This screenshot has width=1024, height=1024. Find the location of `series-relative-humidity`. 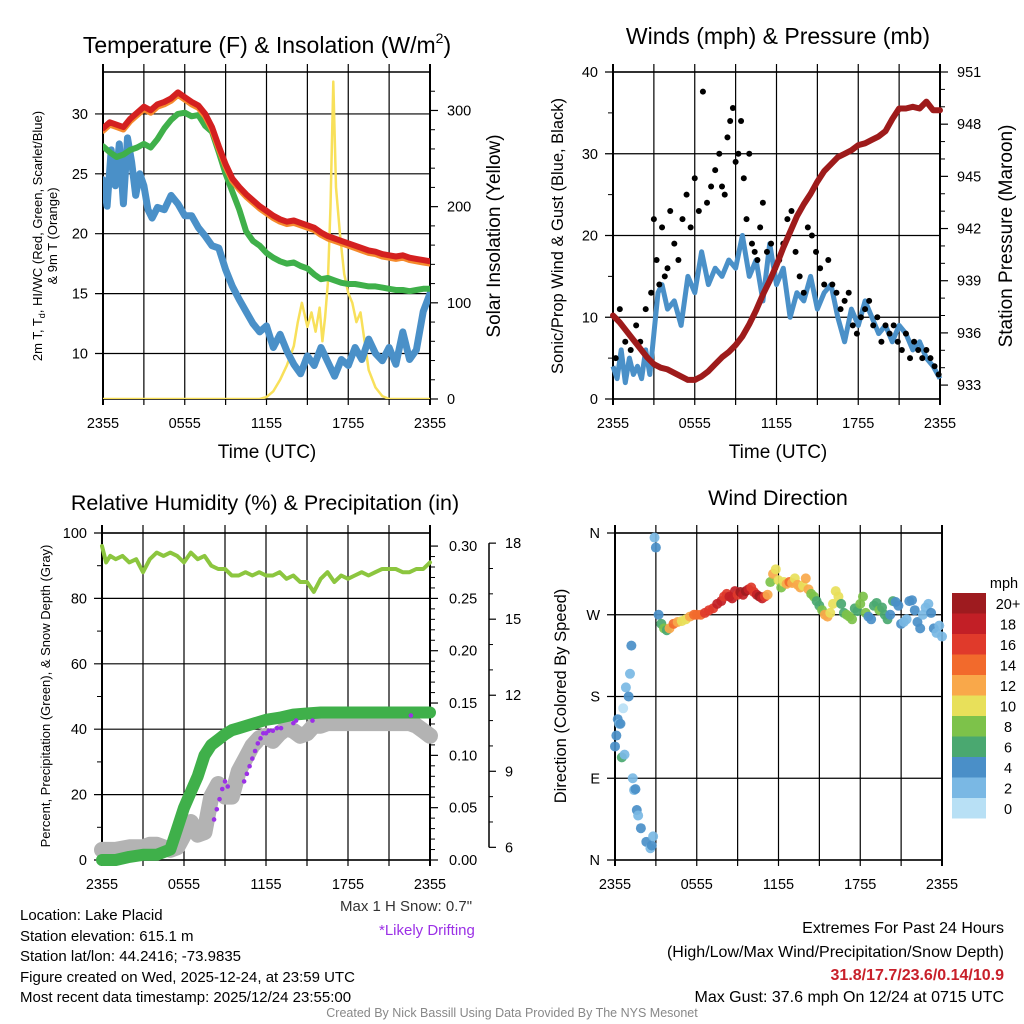

series-relative-humidity is located at coordinates (266, 569).